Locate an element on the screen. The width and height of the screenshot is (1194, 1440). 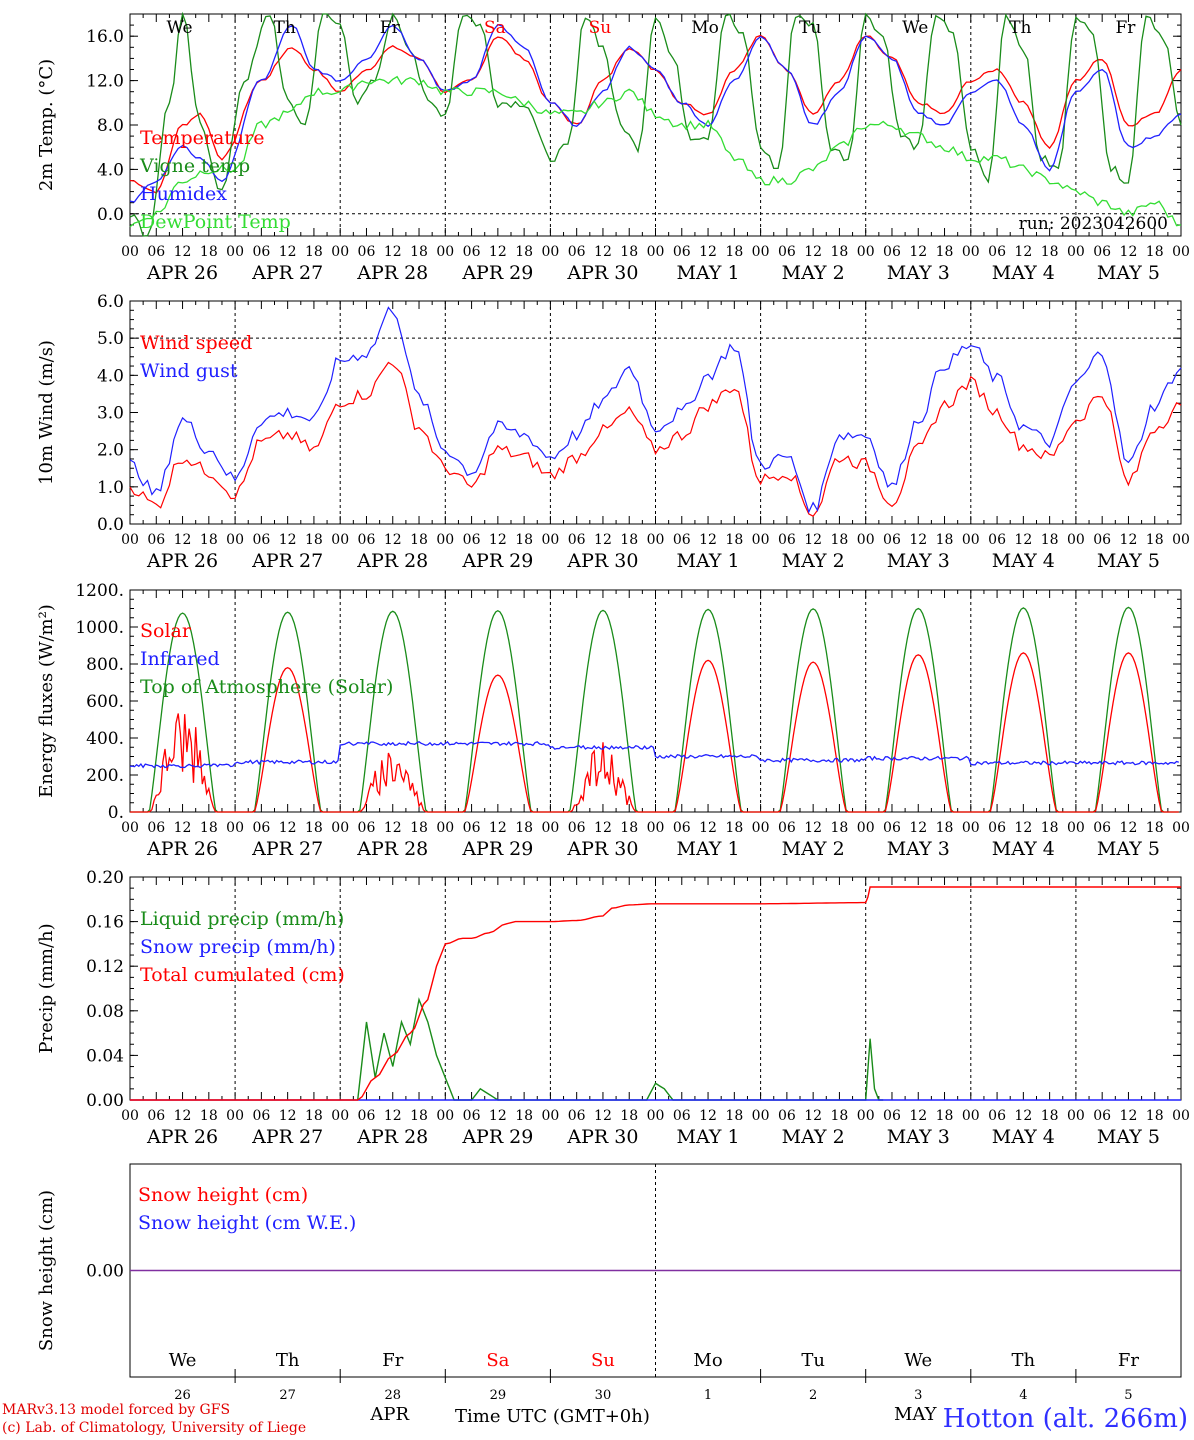
y-axis-label: Energy fluxes (W/m²) is located at coordinates (46, 701).